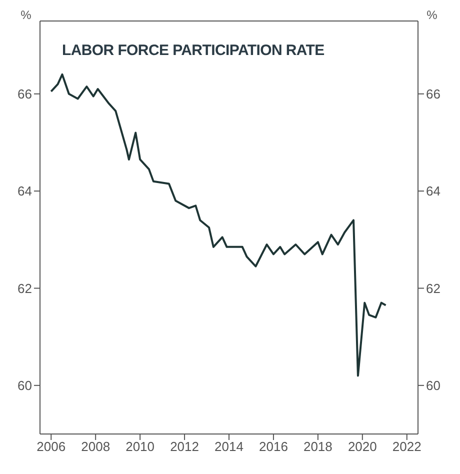  Describe the element at coordinates (433, 94) in the screenshot. I see `y2-tick-label: 66` at that location.